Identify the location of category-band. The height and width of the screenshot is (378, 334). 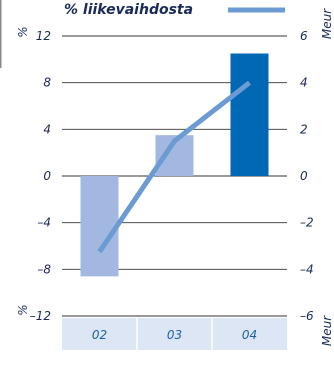
(174, 334).